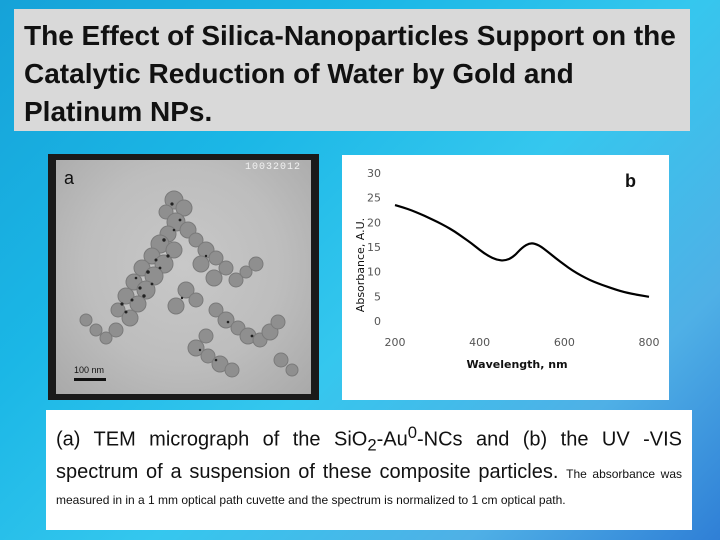 The width and height of the screenshot is (720, 540). Describe the element at coordinates (372, 445) in the screenshot. I see `caption-subscript: 2` at that location.